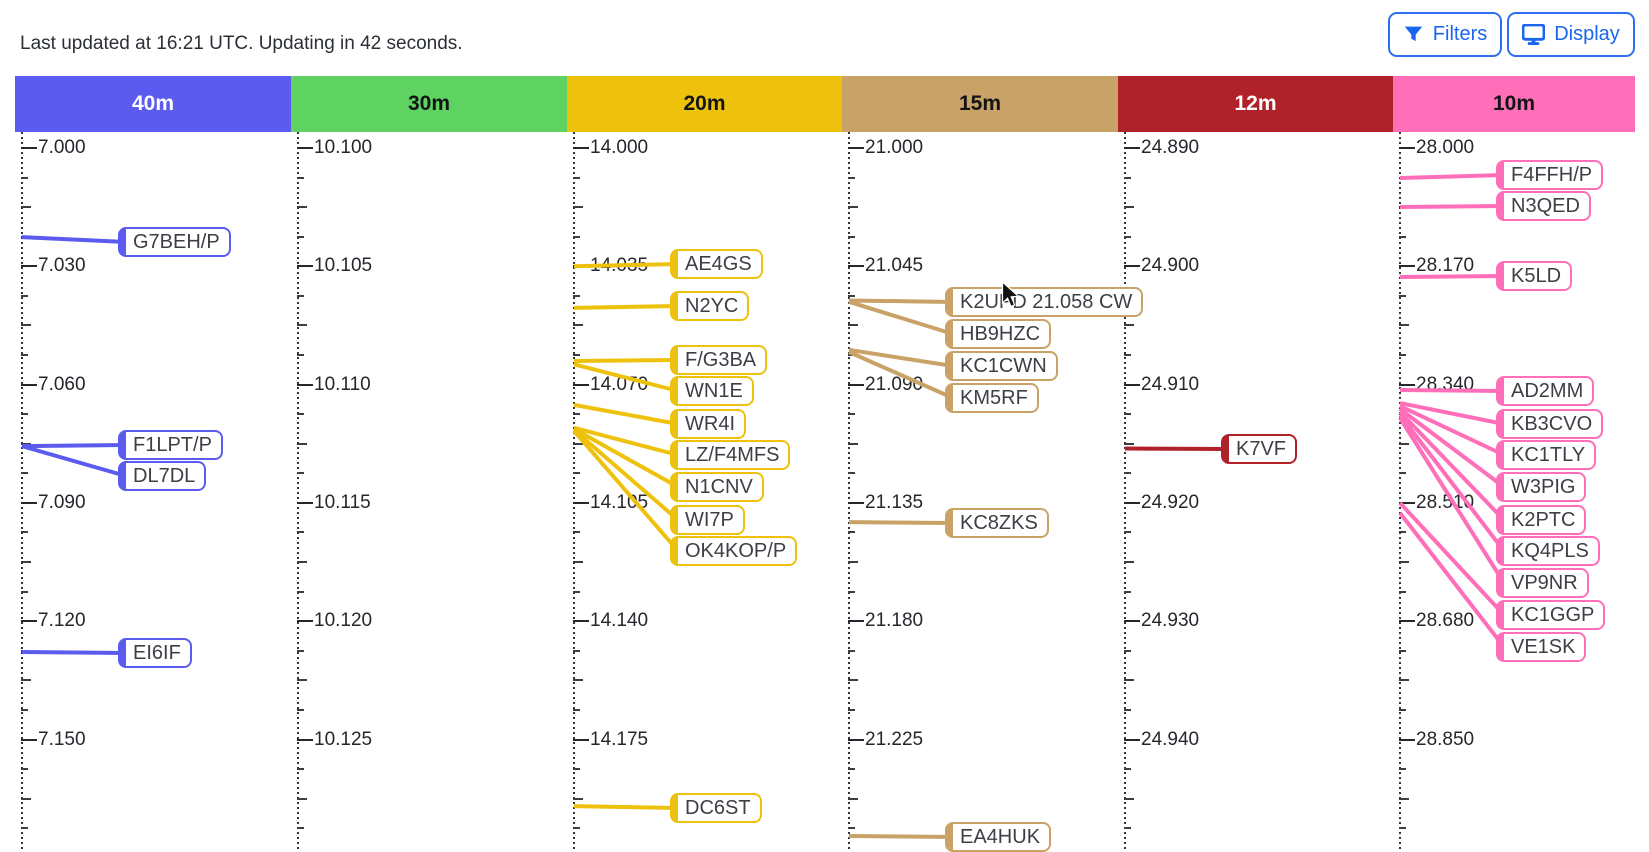 The width and height of the screenshot is (1649, 852). What do you see at coordinates (1445, 739) in the screenshot?
I see `frequency-value: 28.850` at bounding box center [1445, 739].